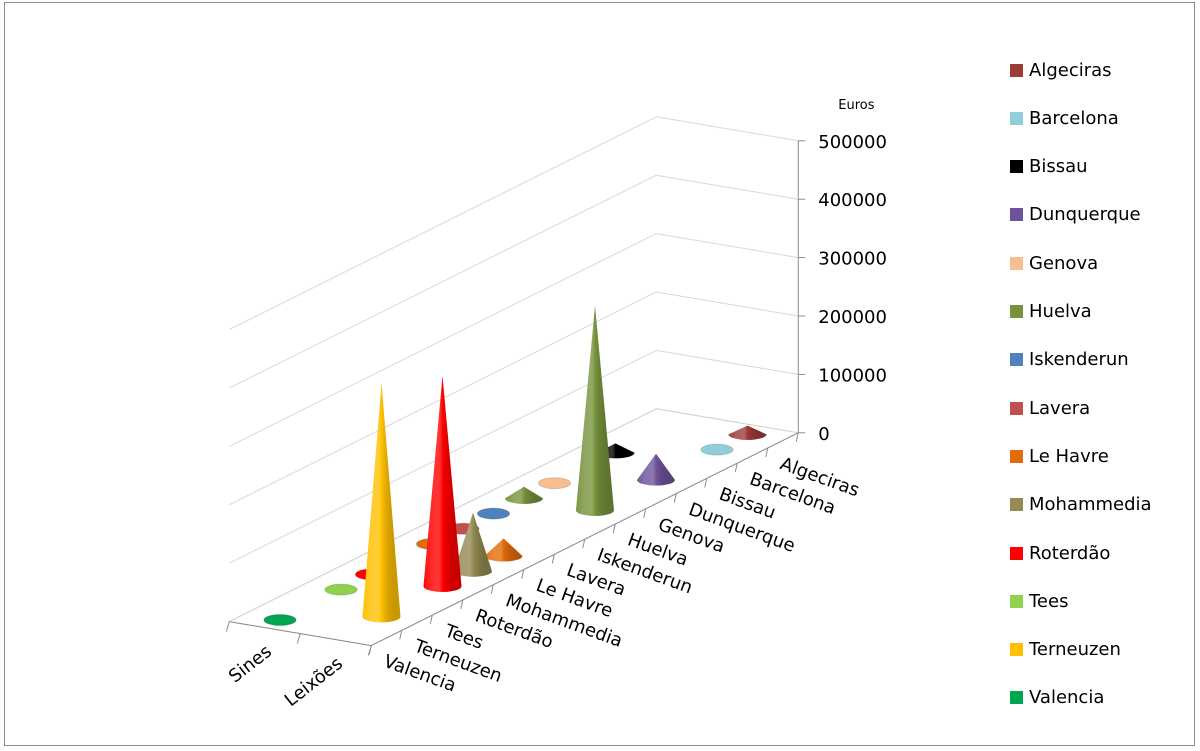 This screenshot has height=751, width=1200. Describe the element at coordinates (250, 664) in the screenshot. I see `x-axis-tick-label: Sines` at that location.